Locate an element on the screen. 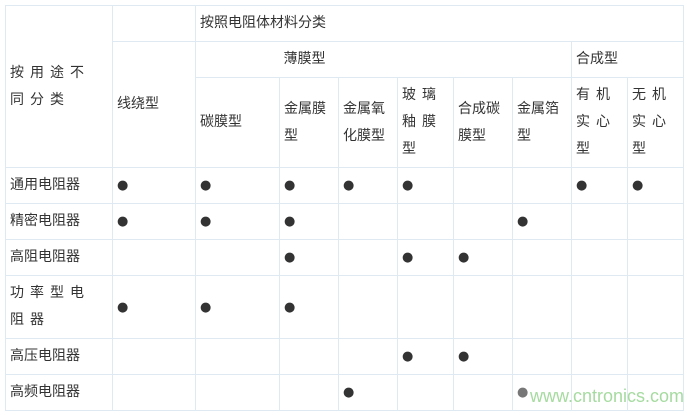  table-row: 高阻电阻器 ● ● ● is located at coordinates (344, 257).